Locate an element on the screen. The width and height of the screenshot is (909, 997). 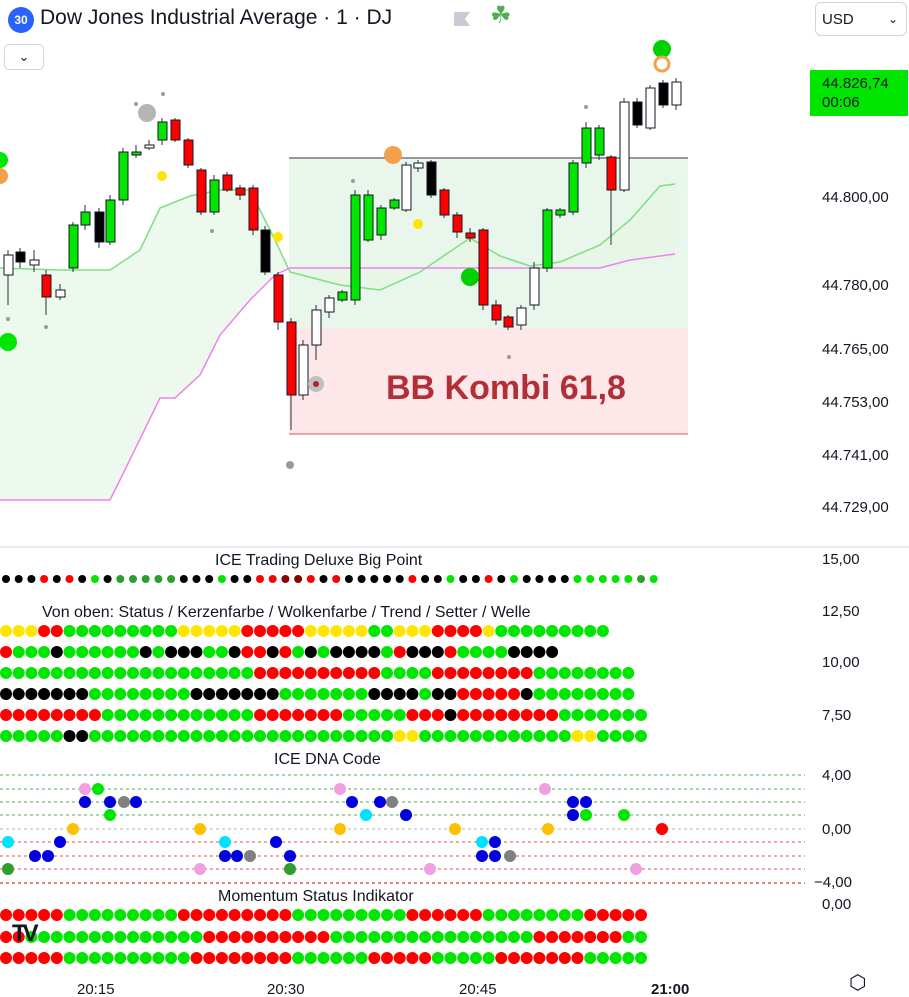
flag-icon is located at coordinates (462, 20).